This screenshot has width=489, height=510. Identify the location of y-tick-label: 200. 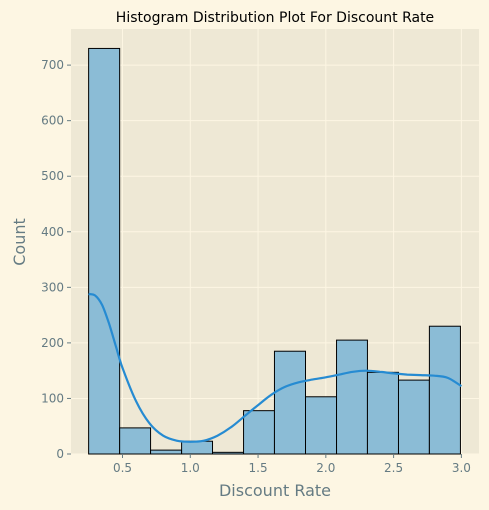
(52, 343).